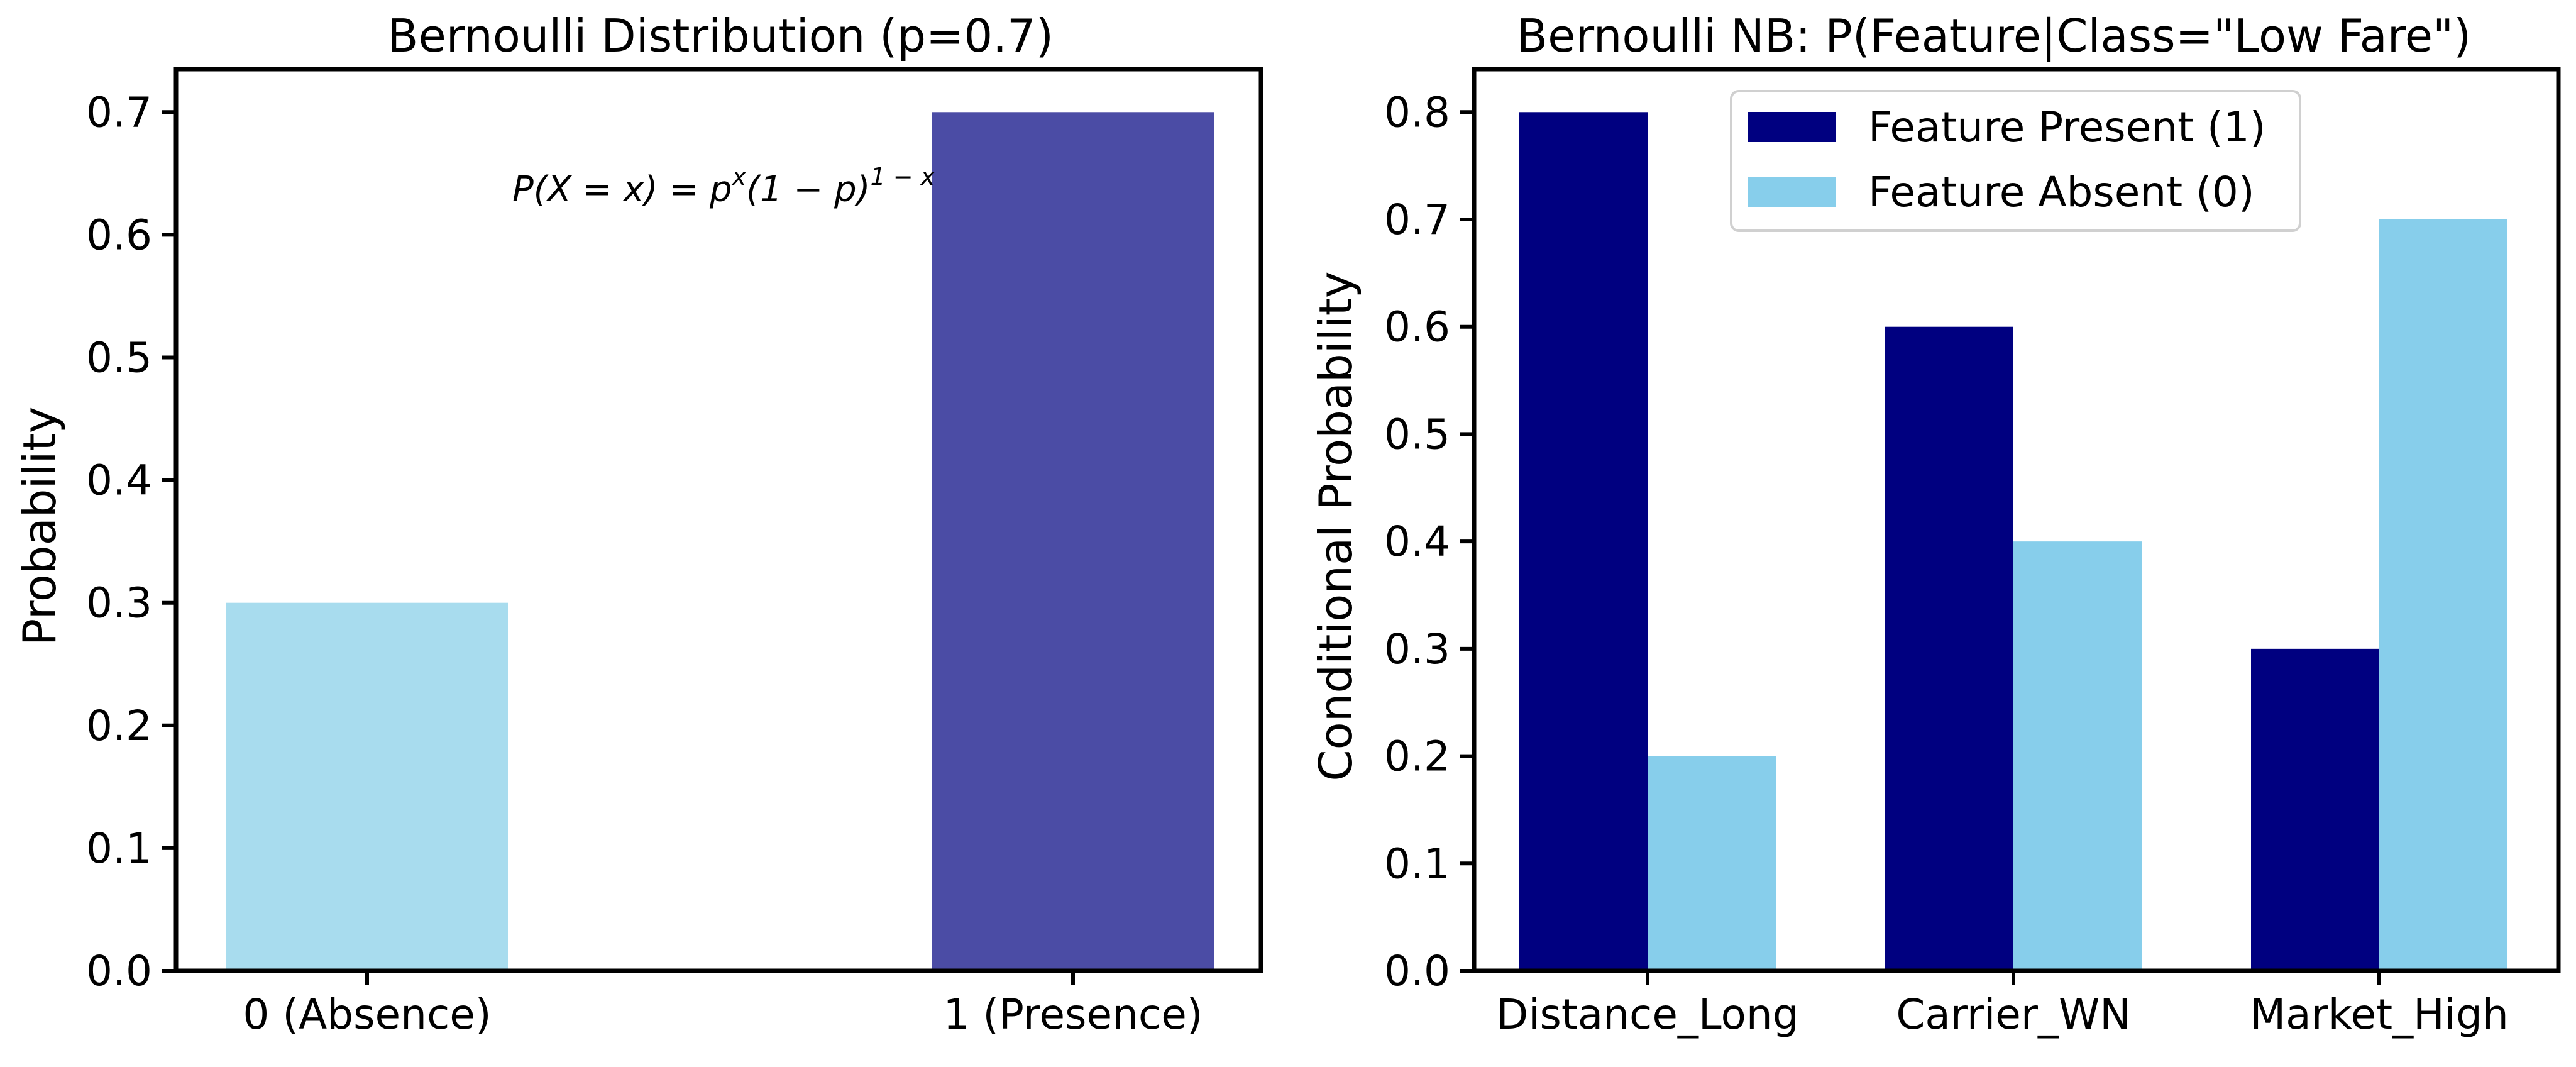  Describe the element at coordinates (2066, 127) in the screenshot. I see `legend-label-present: Feature Present (1)` at that location.